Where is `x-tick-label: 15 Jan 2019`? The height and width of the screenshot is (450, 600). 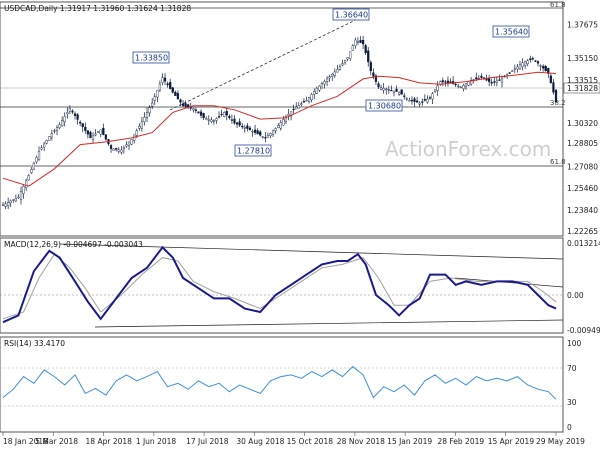
x-tick-label: 15 Jan 2019 is located at coordinates (409, 441).